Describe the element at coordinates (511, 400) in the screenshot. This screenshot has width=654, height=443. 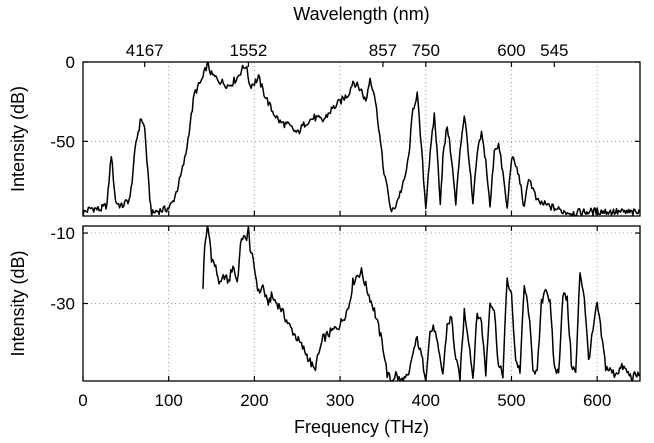
I see `bottom-x-tick-label: 500` at that location.